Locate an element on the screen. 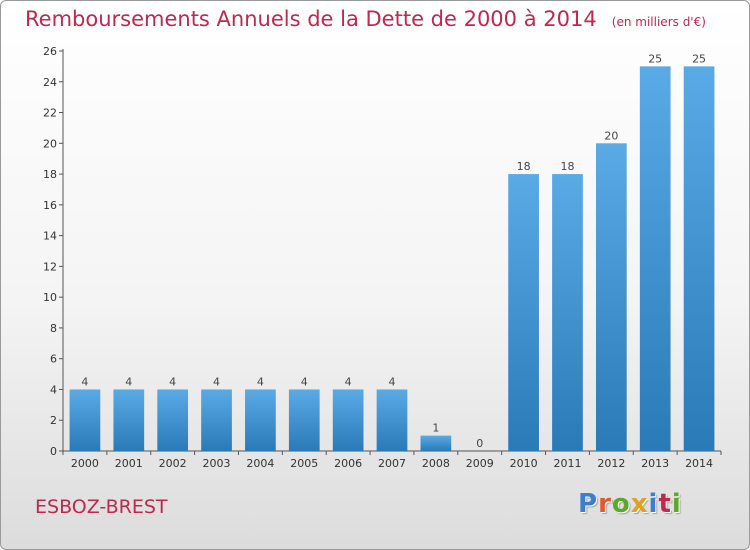 The height and width of the screenshot is (550, 750). data-label-2006: 4 is located at coordinates (348, 381).